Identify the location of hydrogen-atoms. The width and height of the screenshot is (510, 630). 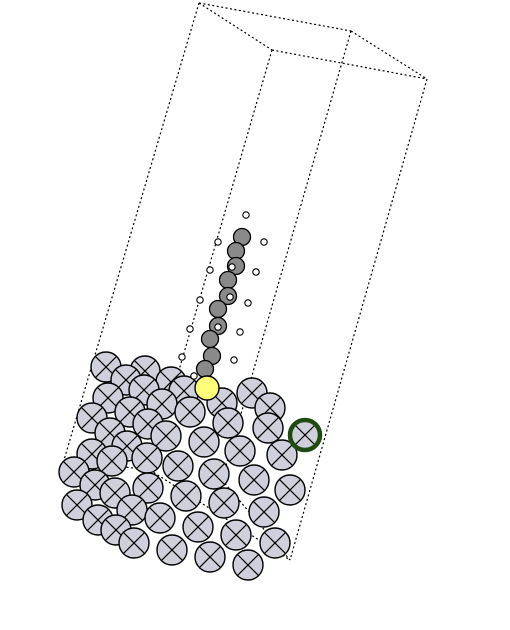
(223, 295).